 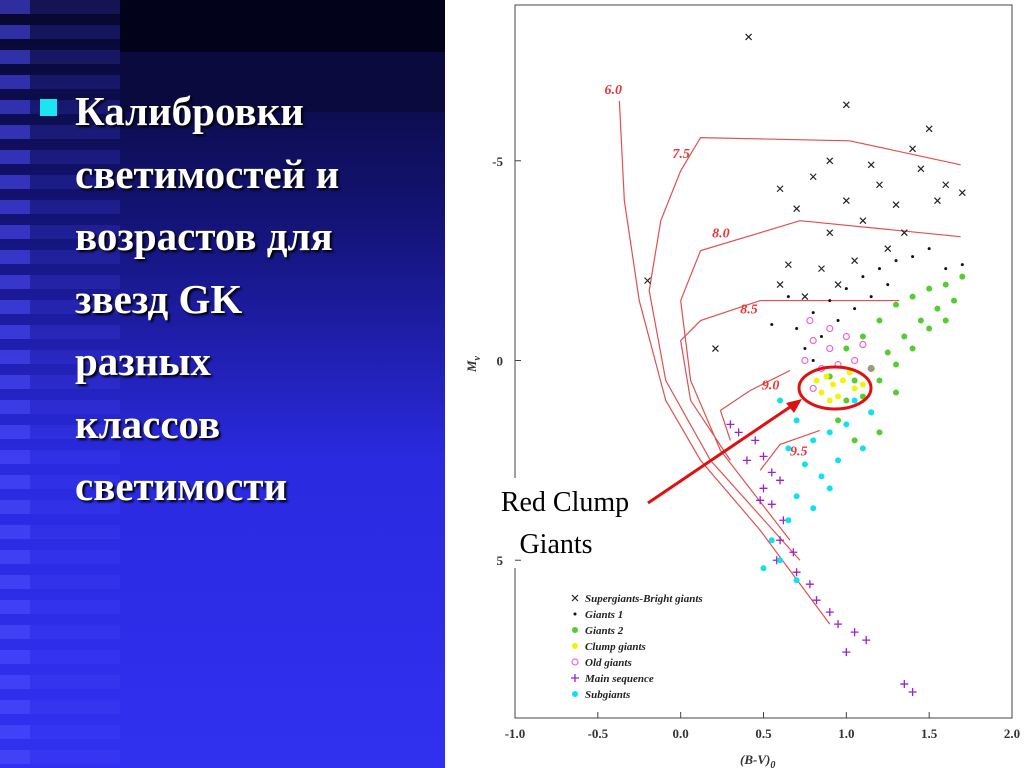 I want to click on x-tick-label: 1.5, so click(x=929, y=733).